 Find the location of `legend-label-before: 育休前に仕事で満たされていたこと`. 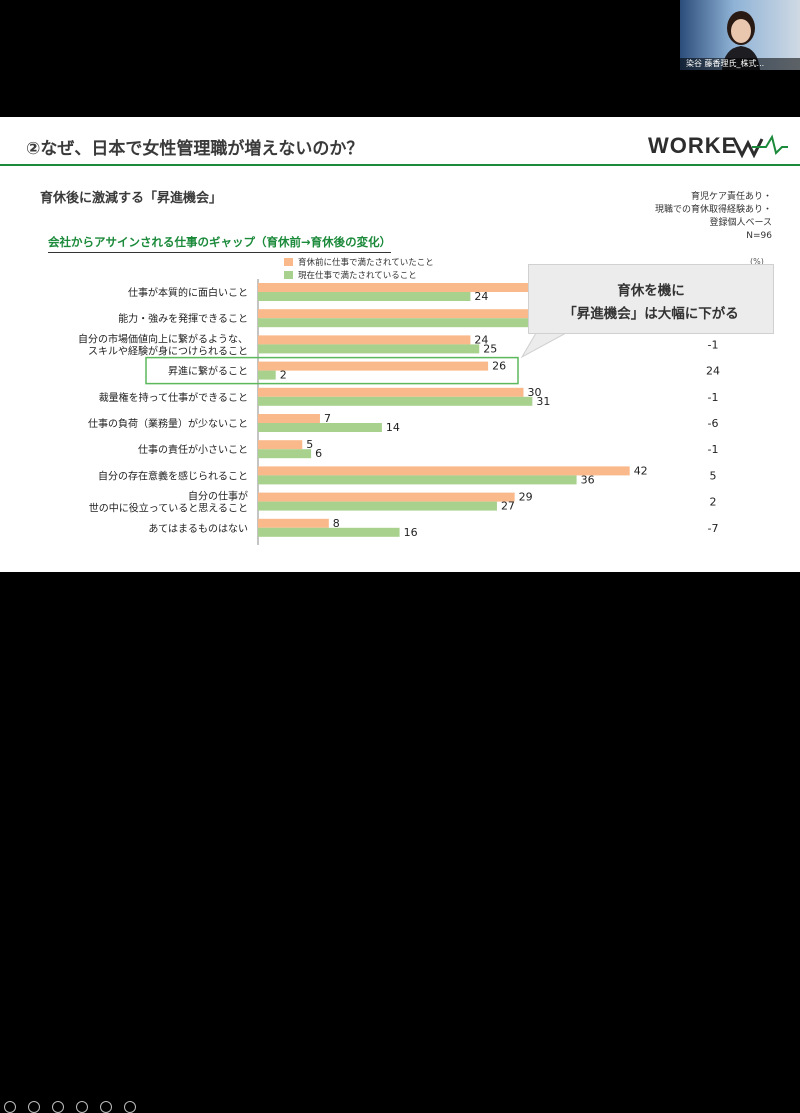

legend-label-before: 育休前に仕事で満たされていたこと is located at coordinates (366, 262).